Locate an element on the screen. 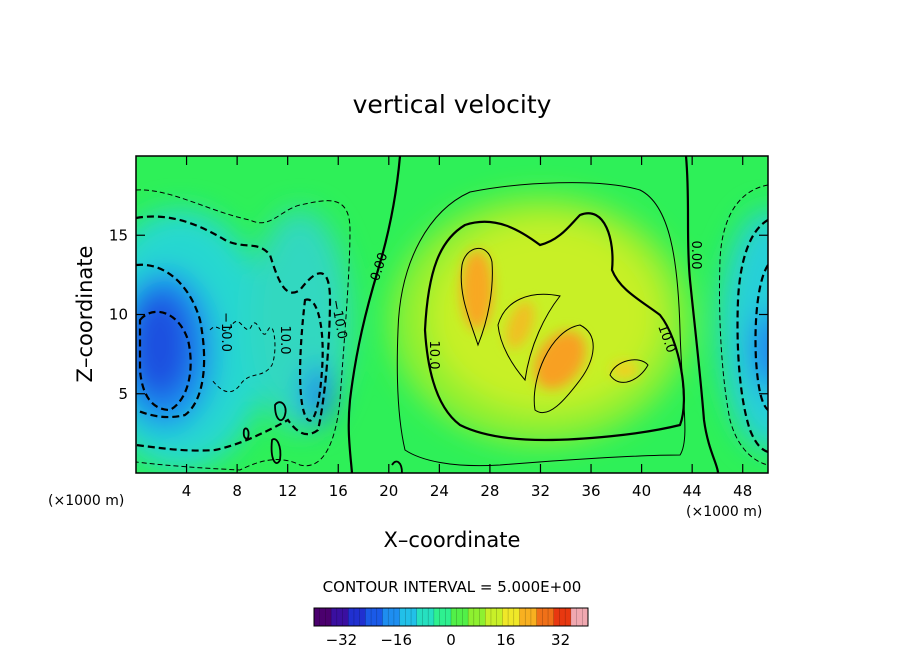  contour-neg15-left is located at coordinates (171, 341).